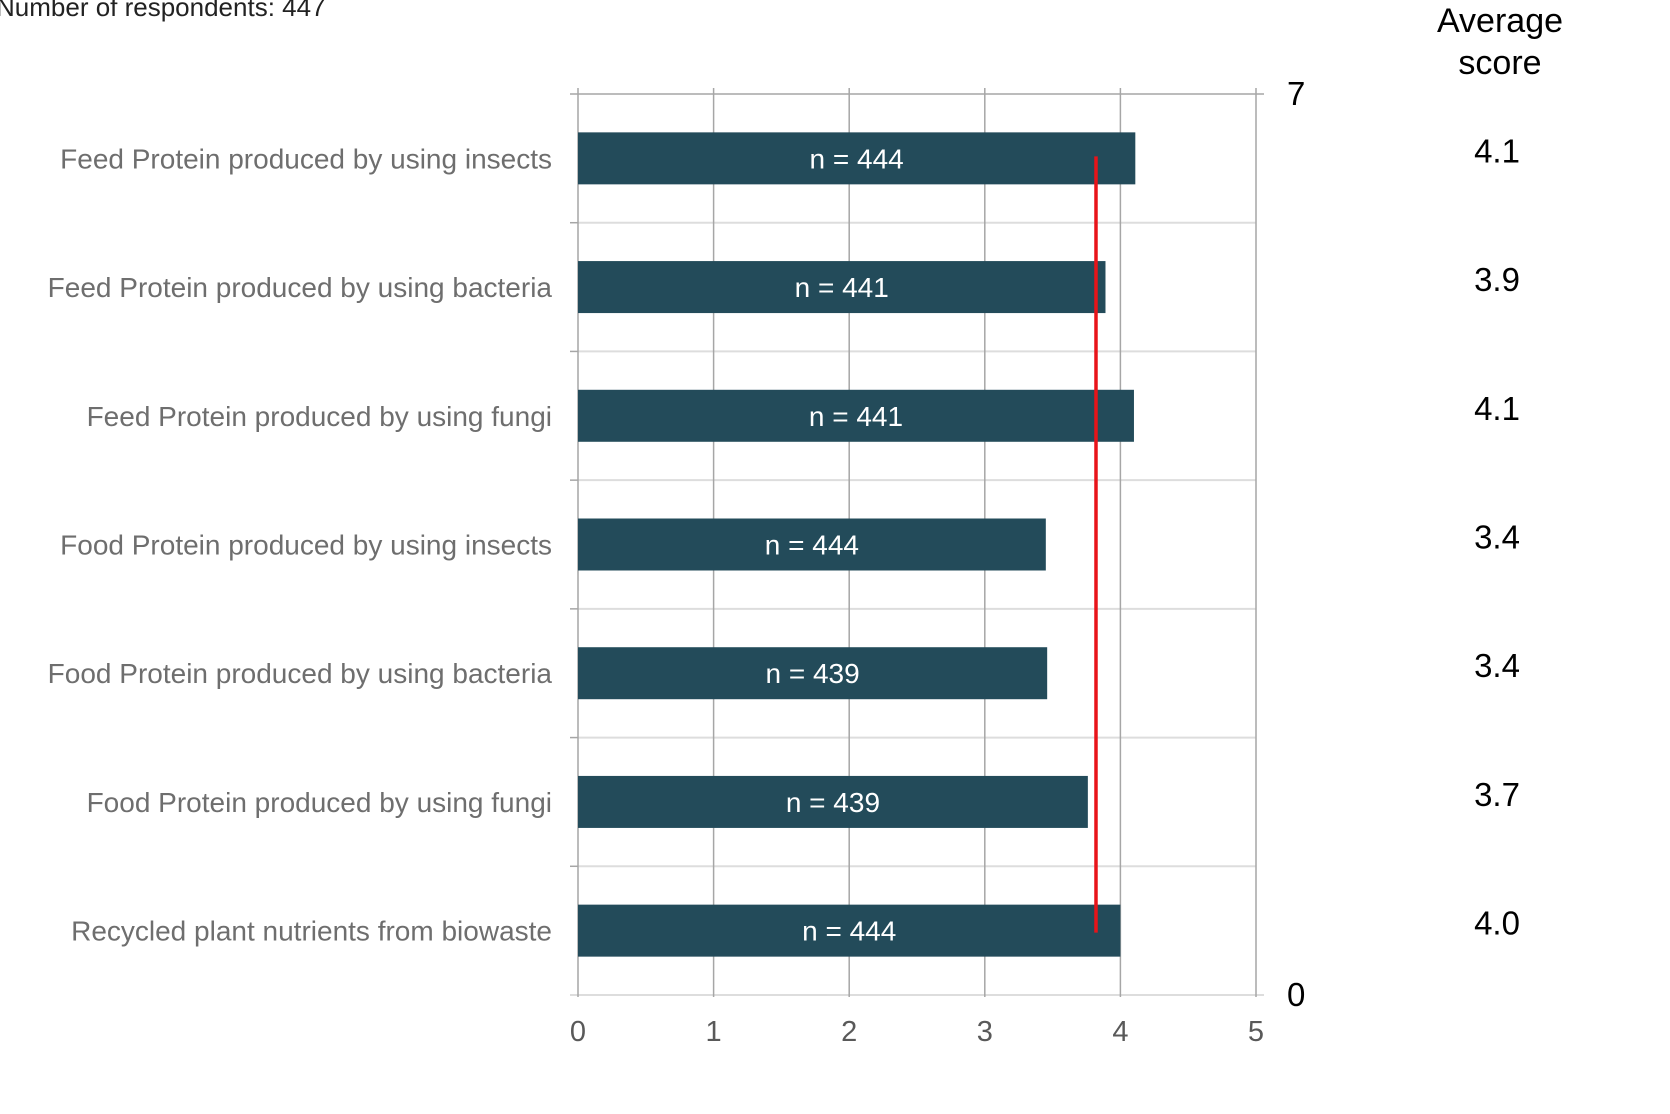 The image size is (1670, 1114). What do you see at coordinates (306, 545) in the screenshot?
I see `category-label: Food Protein produced by using insects` at bounding box center [306, 545].